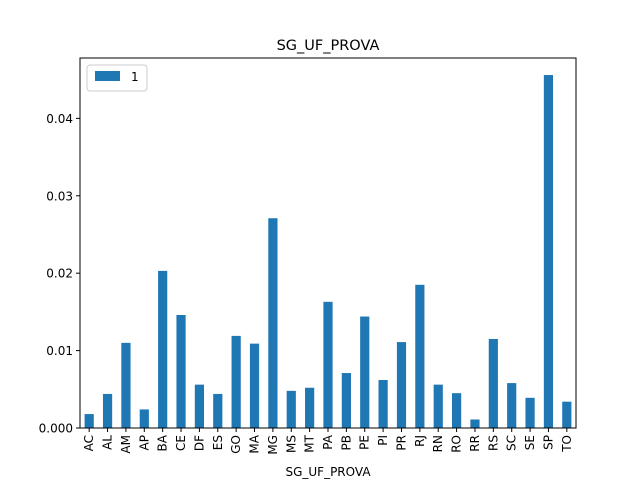  I want to click on bar-PR, so click(401, 385).